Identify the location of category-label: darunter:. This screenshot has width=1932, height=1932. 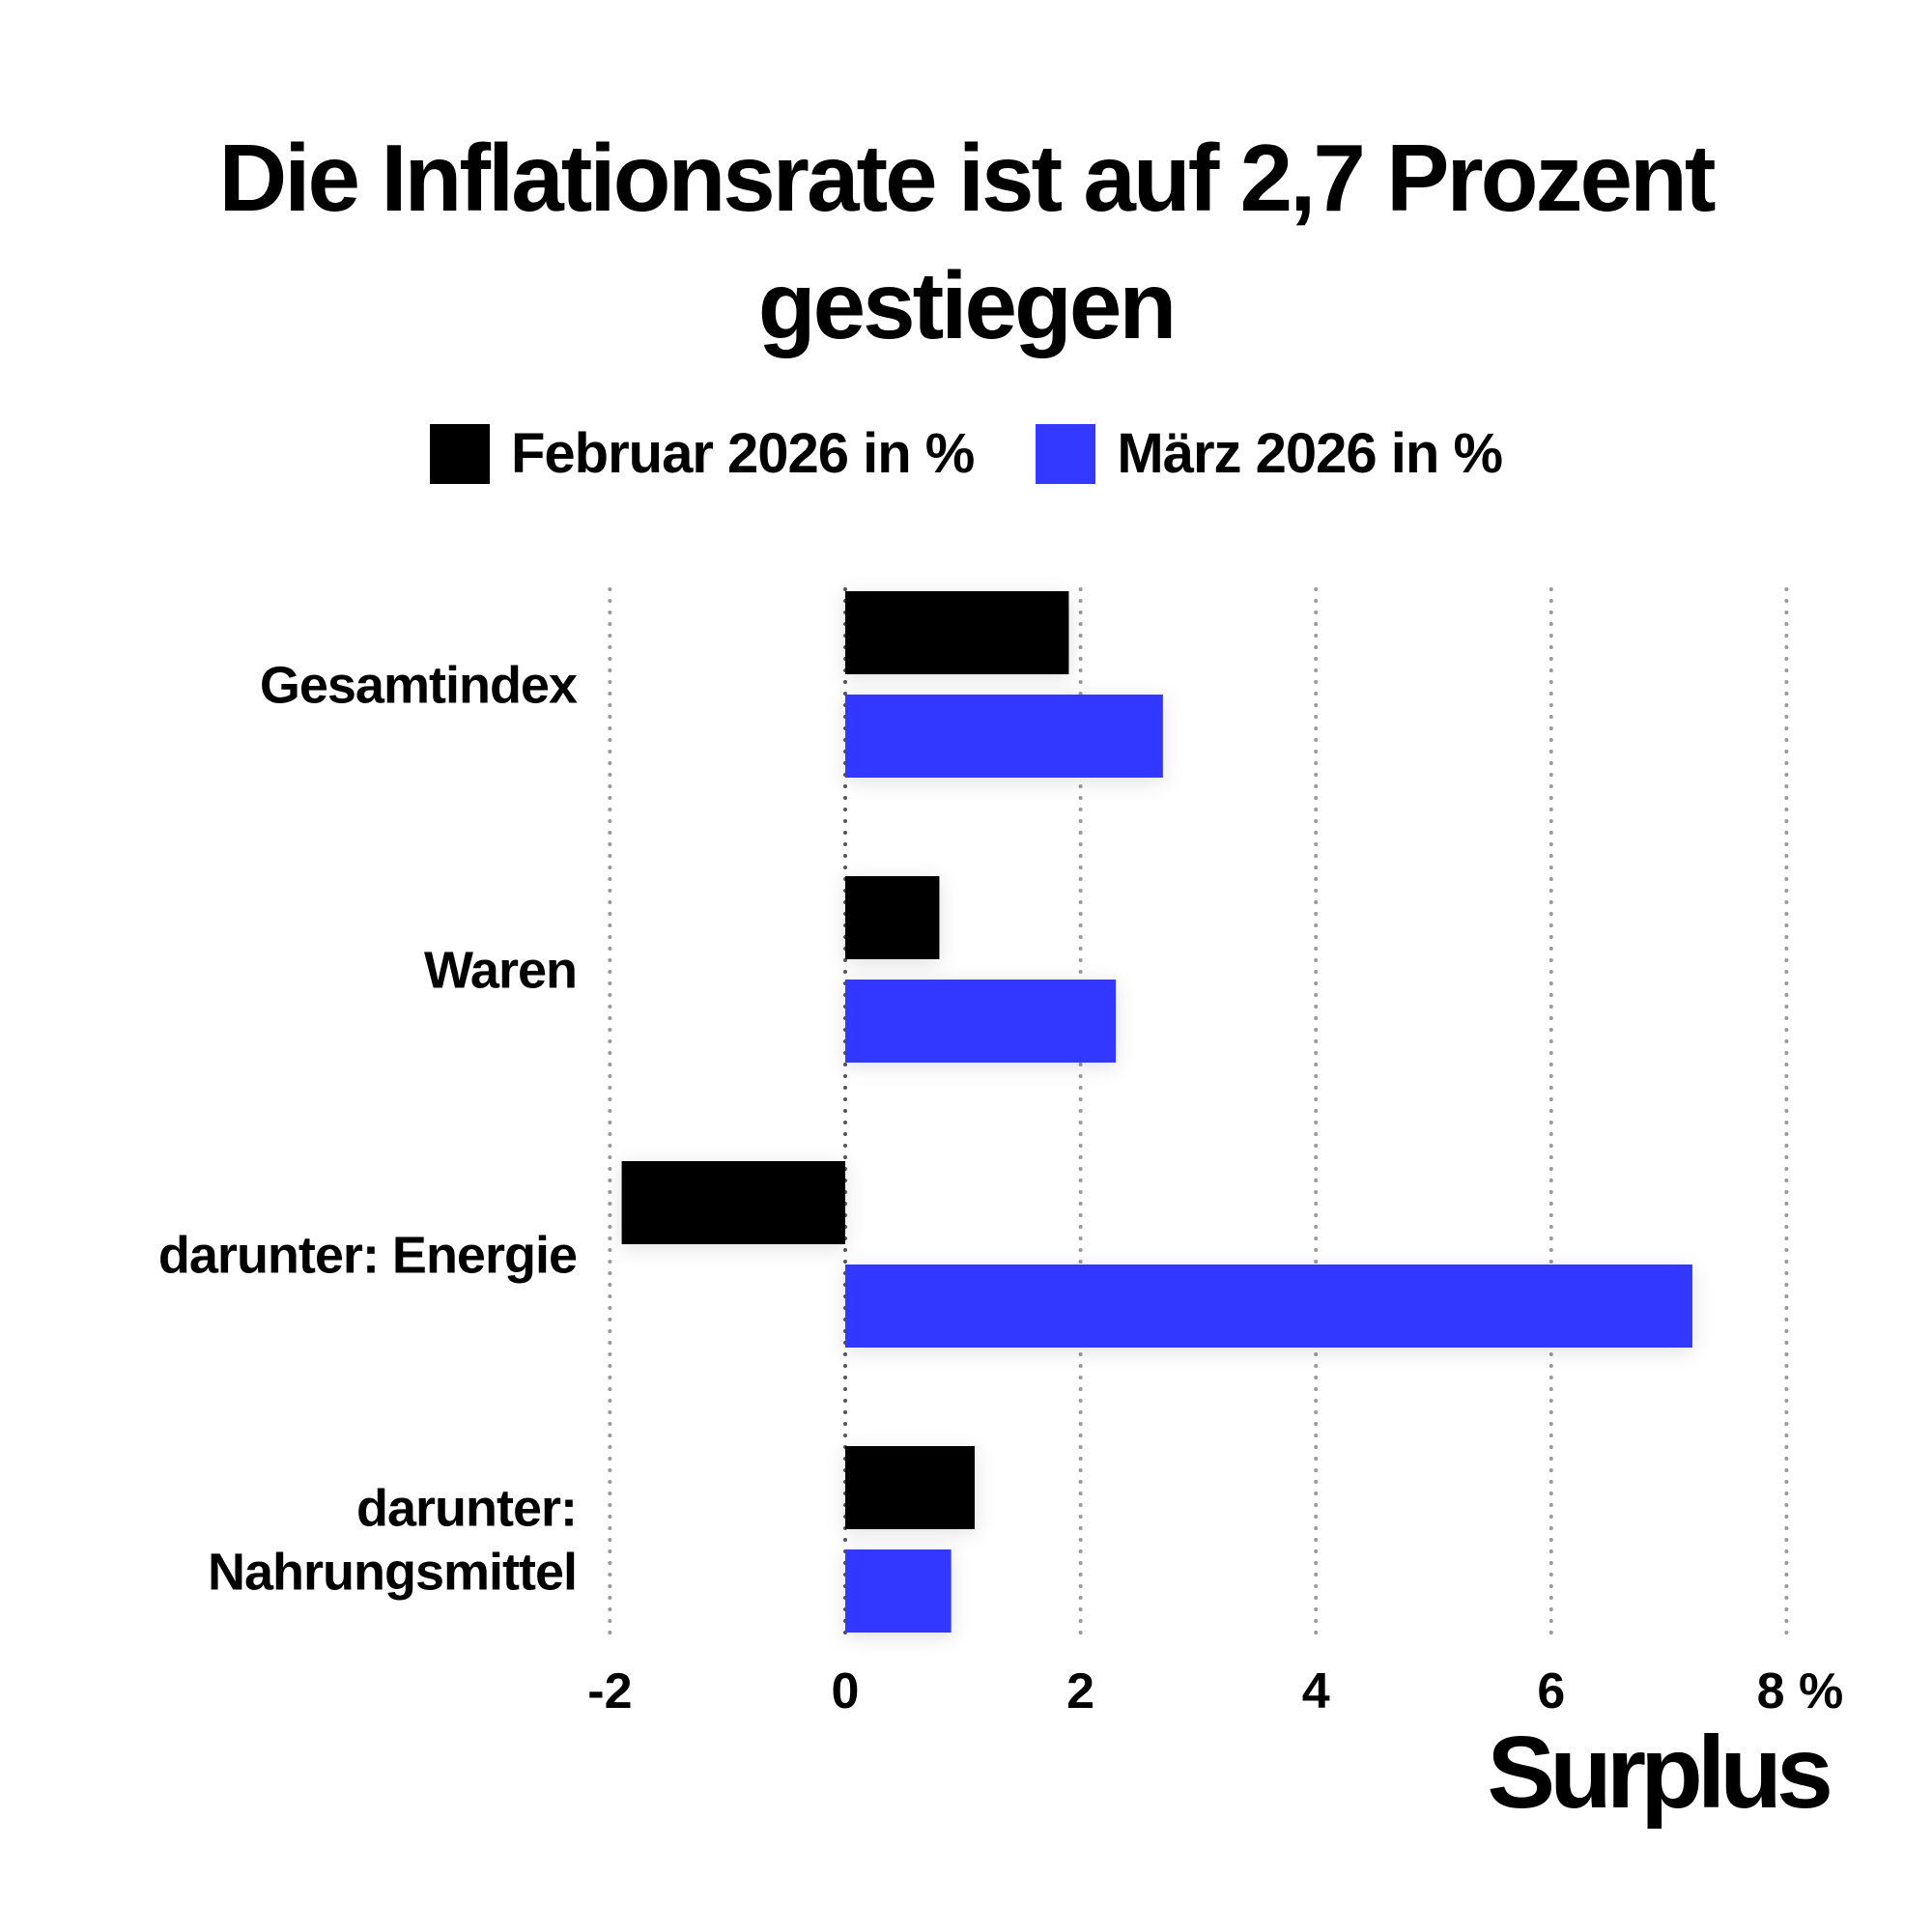
(466, 1509).